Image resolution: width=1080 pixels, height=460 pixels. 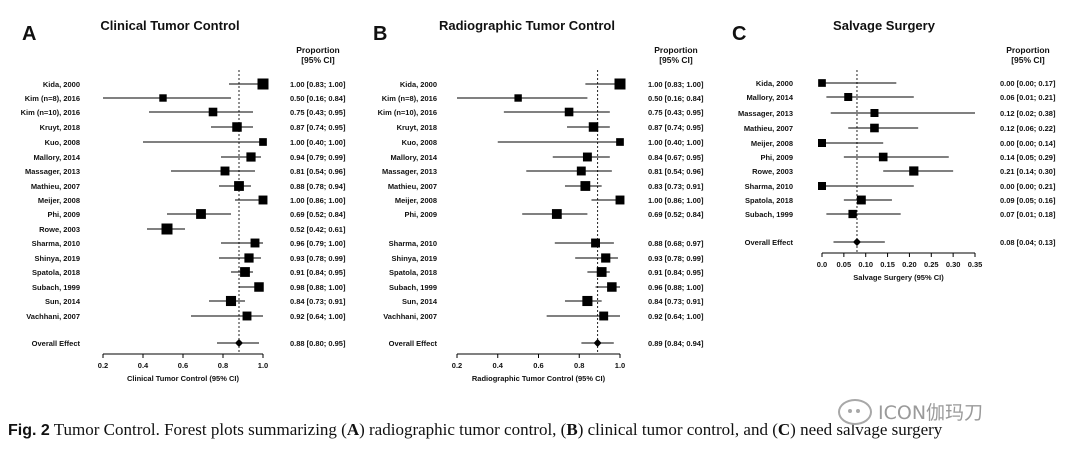 I want to click on study-name: Subach, 1999, so click(x=413, y=287).